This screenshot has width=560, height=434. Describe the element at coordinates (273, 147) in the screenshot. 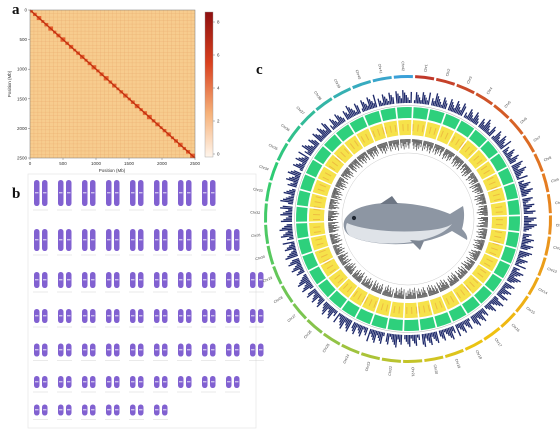

I see `chromosome-label: Chr35` at that location.